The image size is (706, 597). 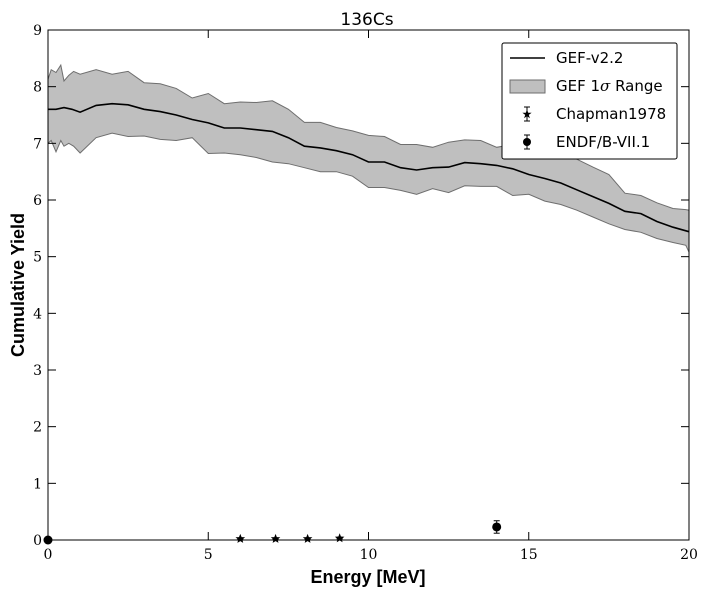 I want to click on legend-band-swatch, so click(x=527, y=86).